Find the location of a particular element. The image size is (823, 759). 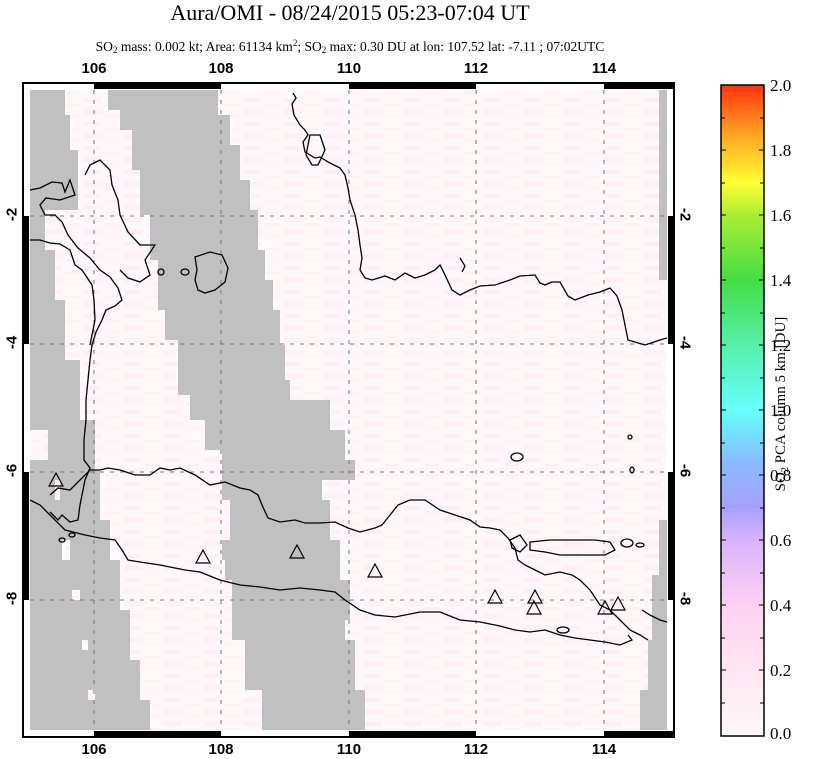

y-tick-left: -4 is located at coordinates (12, 342).